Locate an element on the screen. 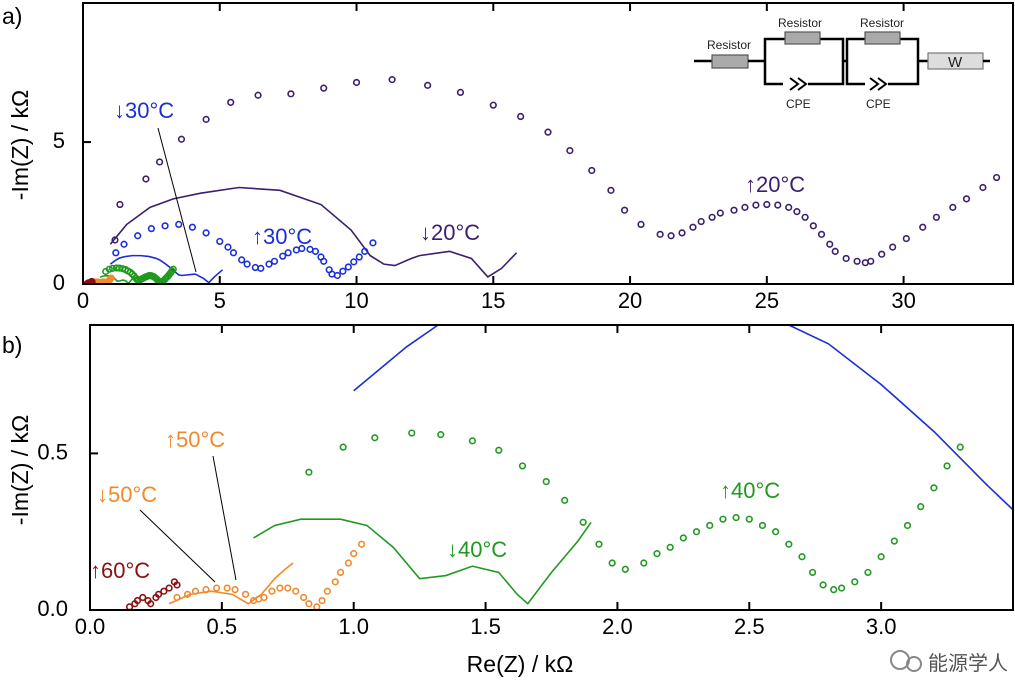 Image resolution: width=1015 pixels, height=680 pixels. annotation-up20: ↑20°C is located at coordinates (775, 184).